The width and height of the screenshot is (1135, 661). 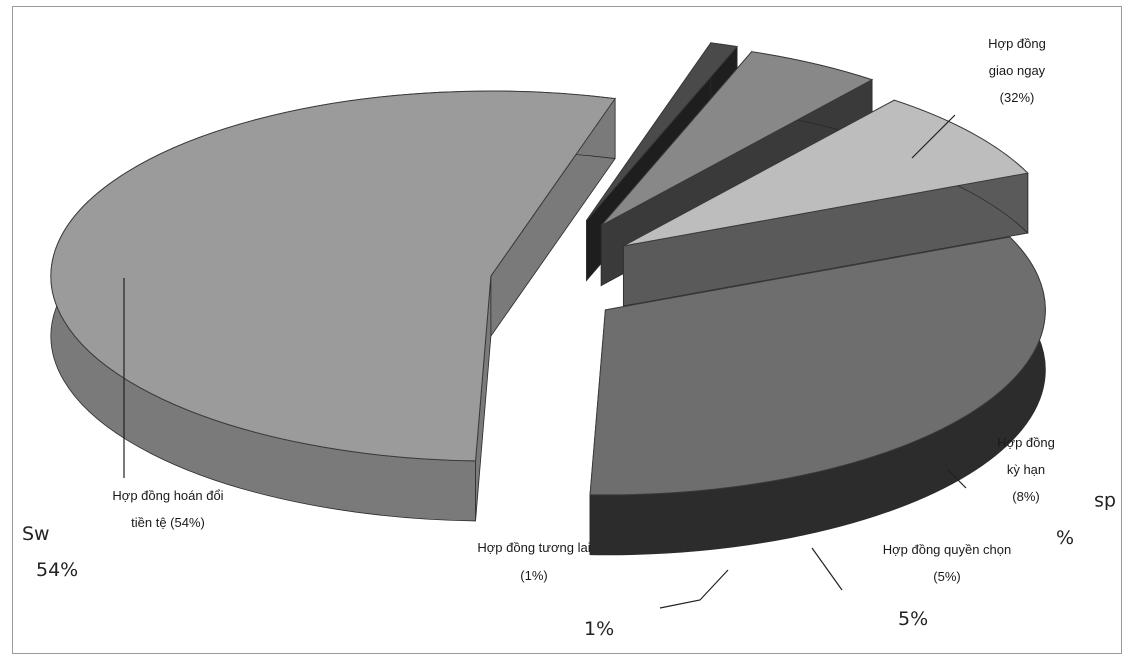 I want to click on label-option-line-1: Hợp đồng quyền chọn, so click(x=947, y=549).